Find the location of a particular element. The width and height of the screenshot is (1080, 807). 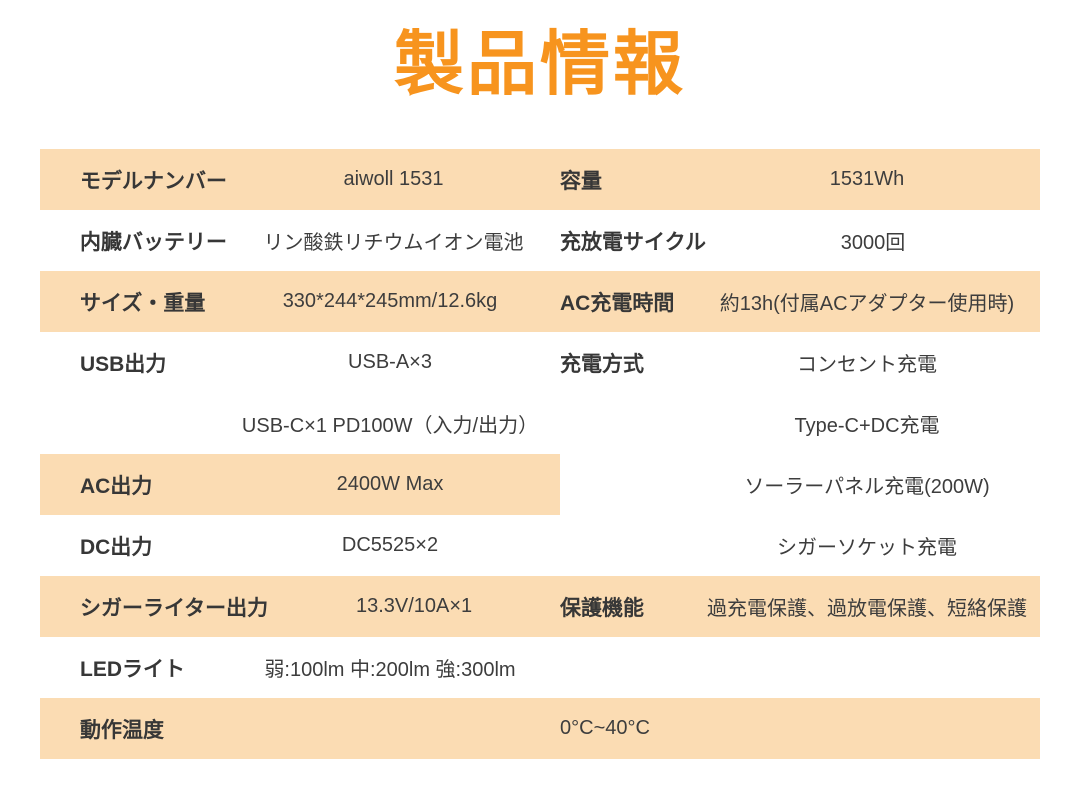

spec-label: サイズ・重量 is located at coordinates (143, 303).